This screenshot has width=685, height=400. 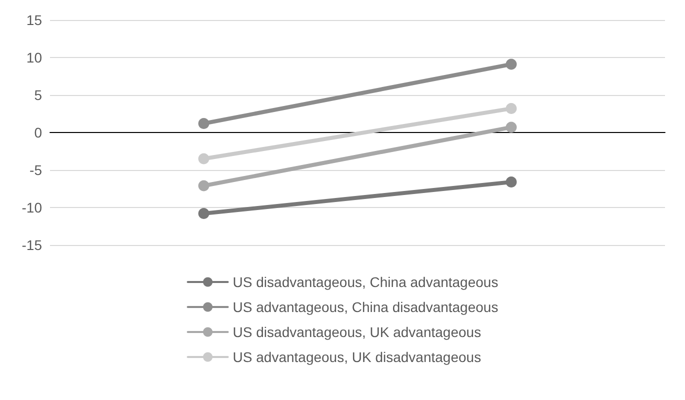 What do you see at coordinates (32, 245) in the screenshot?
I see `y-tick-label: -15` at bounding box center [32, 245].